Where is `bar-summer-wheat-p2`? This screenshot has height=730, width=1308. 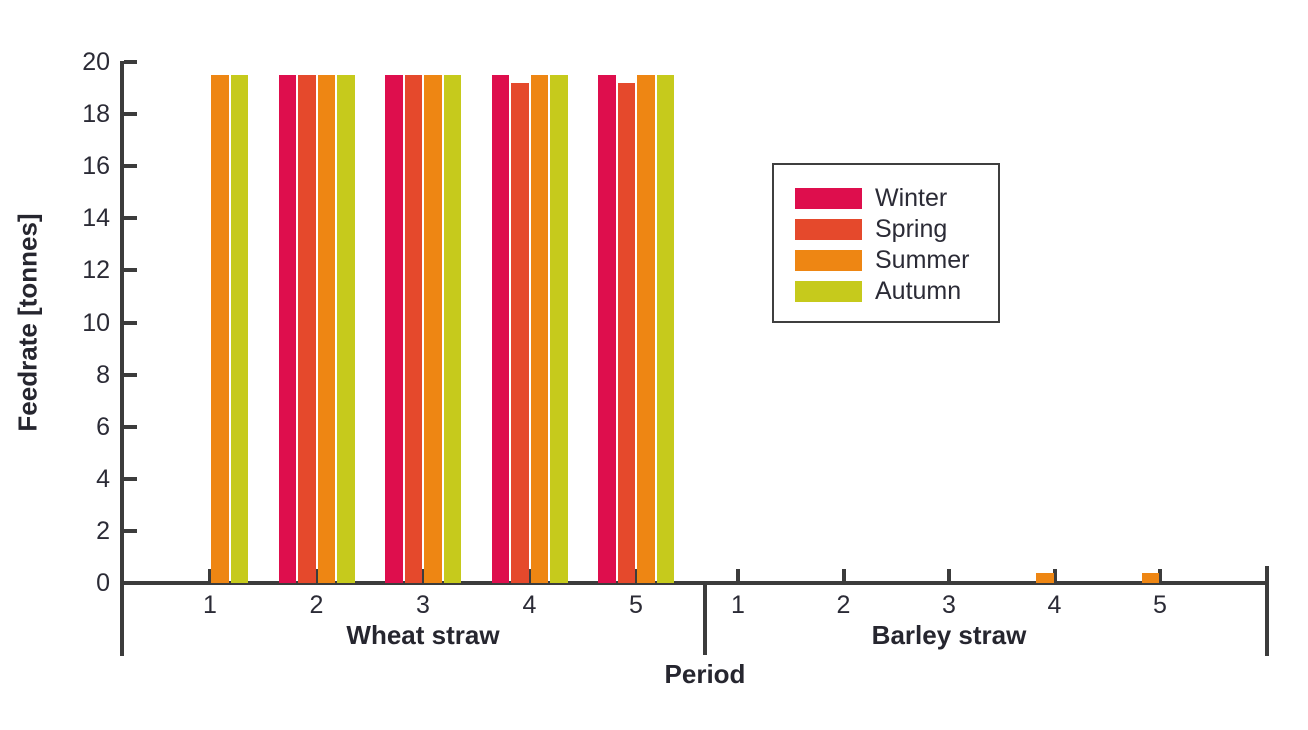
bar-summer-wheat-p2 is located at coordinates (326, 329).